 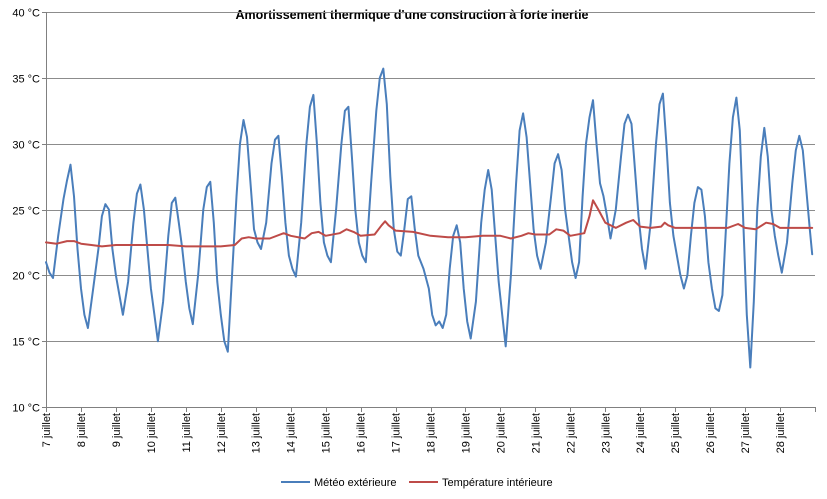 I want to click on y-tick-label: 30 °C, so click(x=26, y=146).